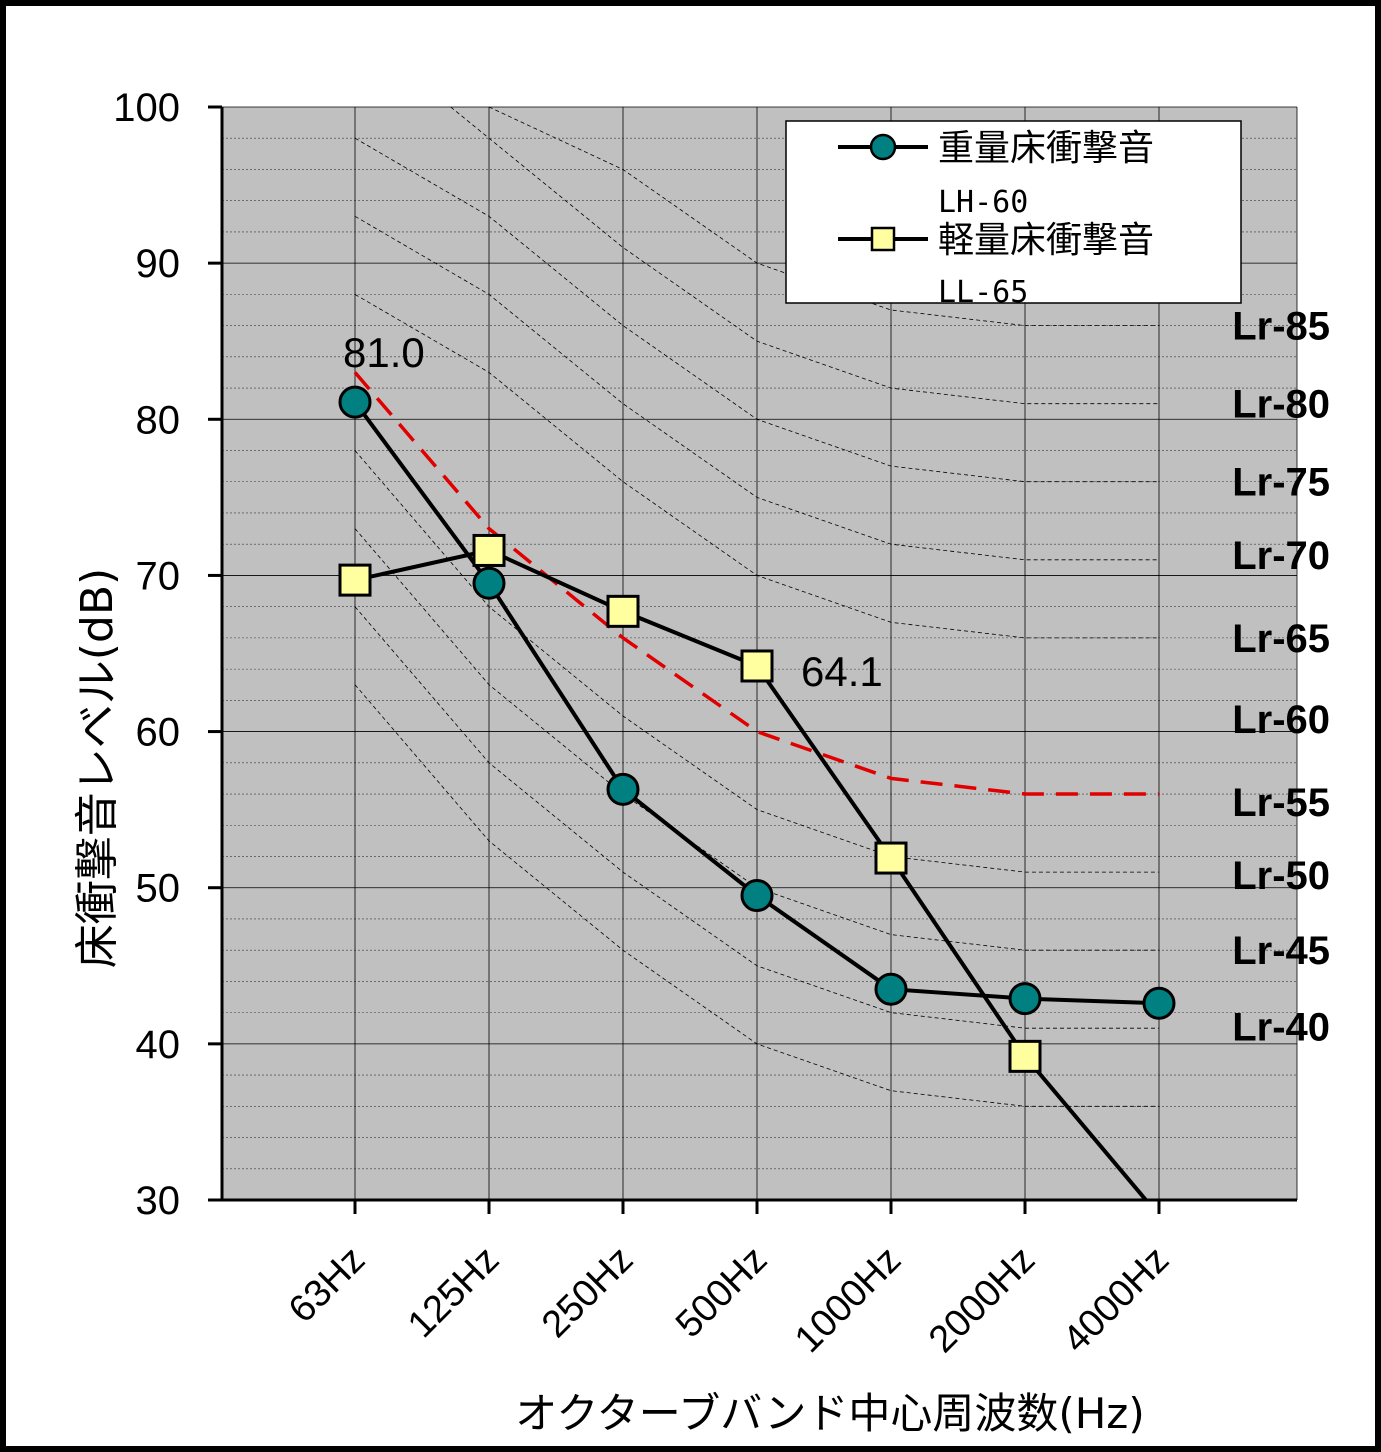  Describe the element at coordinates (146, 654) in the screenshot. I see `y-tick-labels: 30 40 50 60 70 80 90 100` at that location.